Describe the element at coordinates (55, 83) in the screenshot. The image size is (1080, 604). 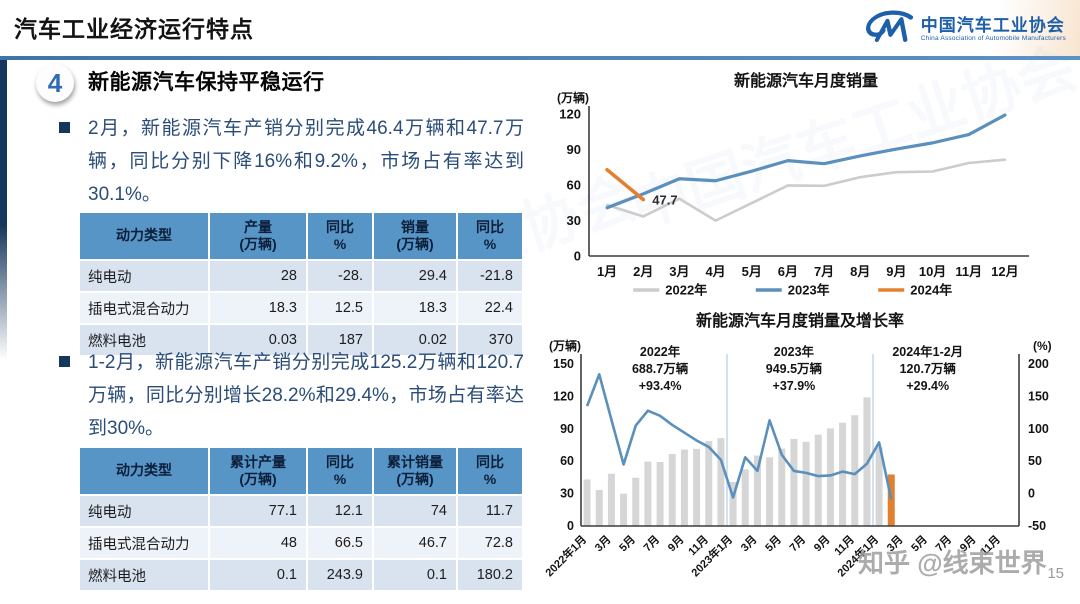
I see `section-number-badge: 4` at that location.